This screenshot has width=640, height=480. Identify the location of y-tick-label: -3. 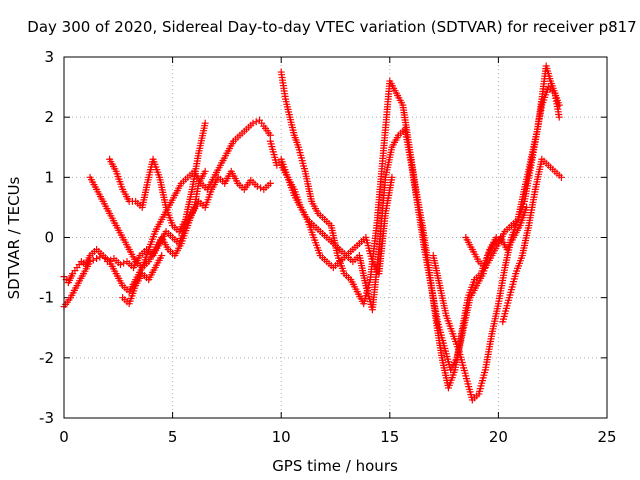
(46, 418).